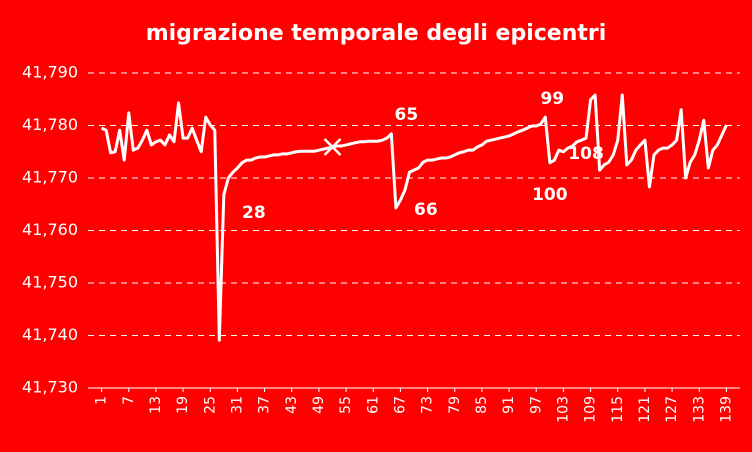 The height and width of the screenshot is (452, 752). What do you see at coordinates (292, 405) in the screenshot?
I see `x-tick-label: 43` at bounding box center [292, 405].